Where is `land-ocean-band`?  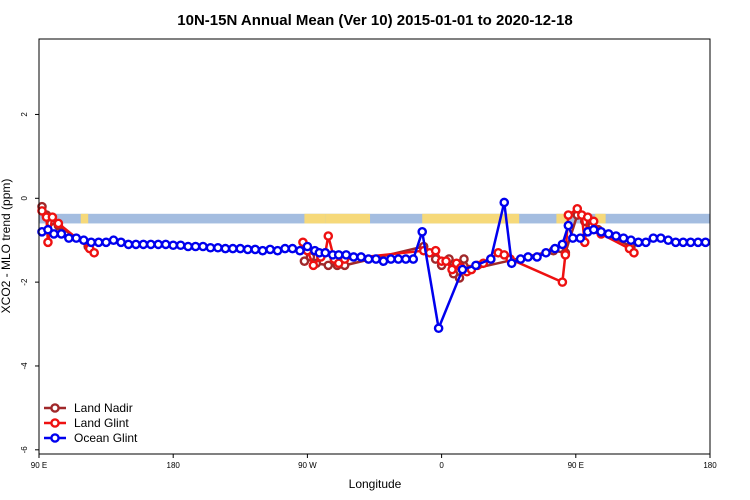 land-ocean-band is located at coordinates (374, 218).